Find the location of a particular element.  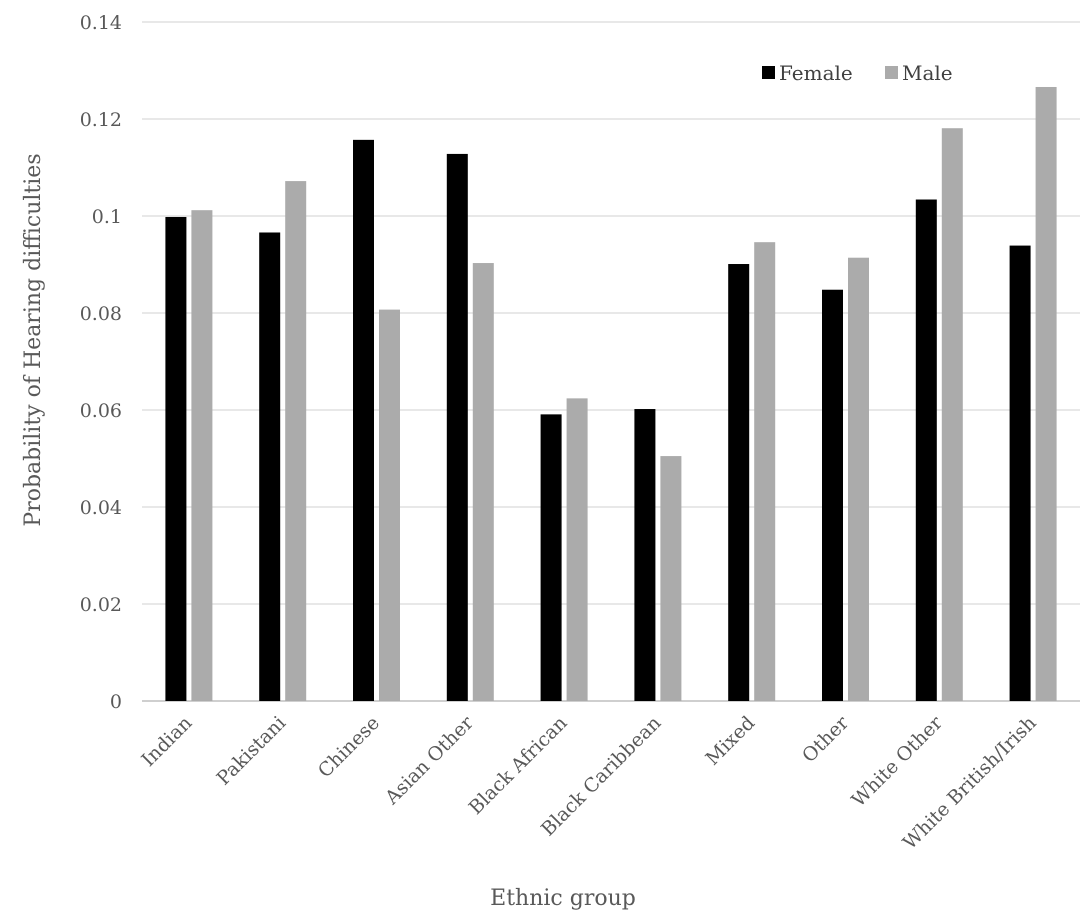

x-category-label: Indian is located at coordinates (166, 741).